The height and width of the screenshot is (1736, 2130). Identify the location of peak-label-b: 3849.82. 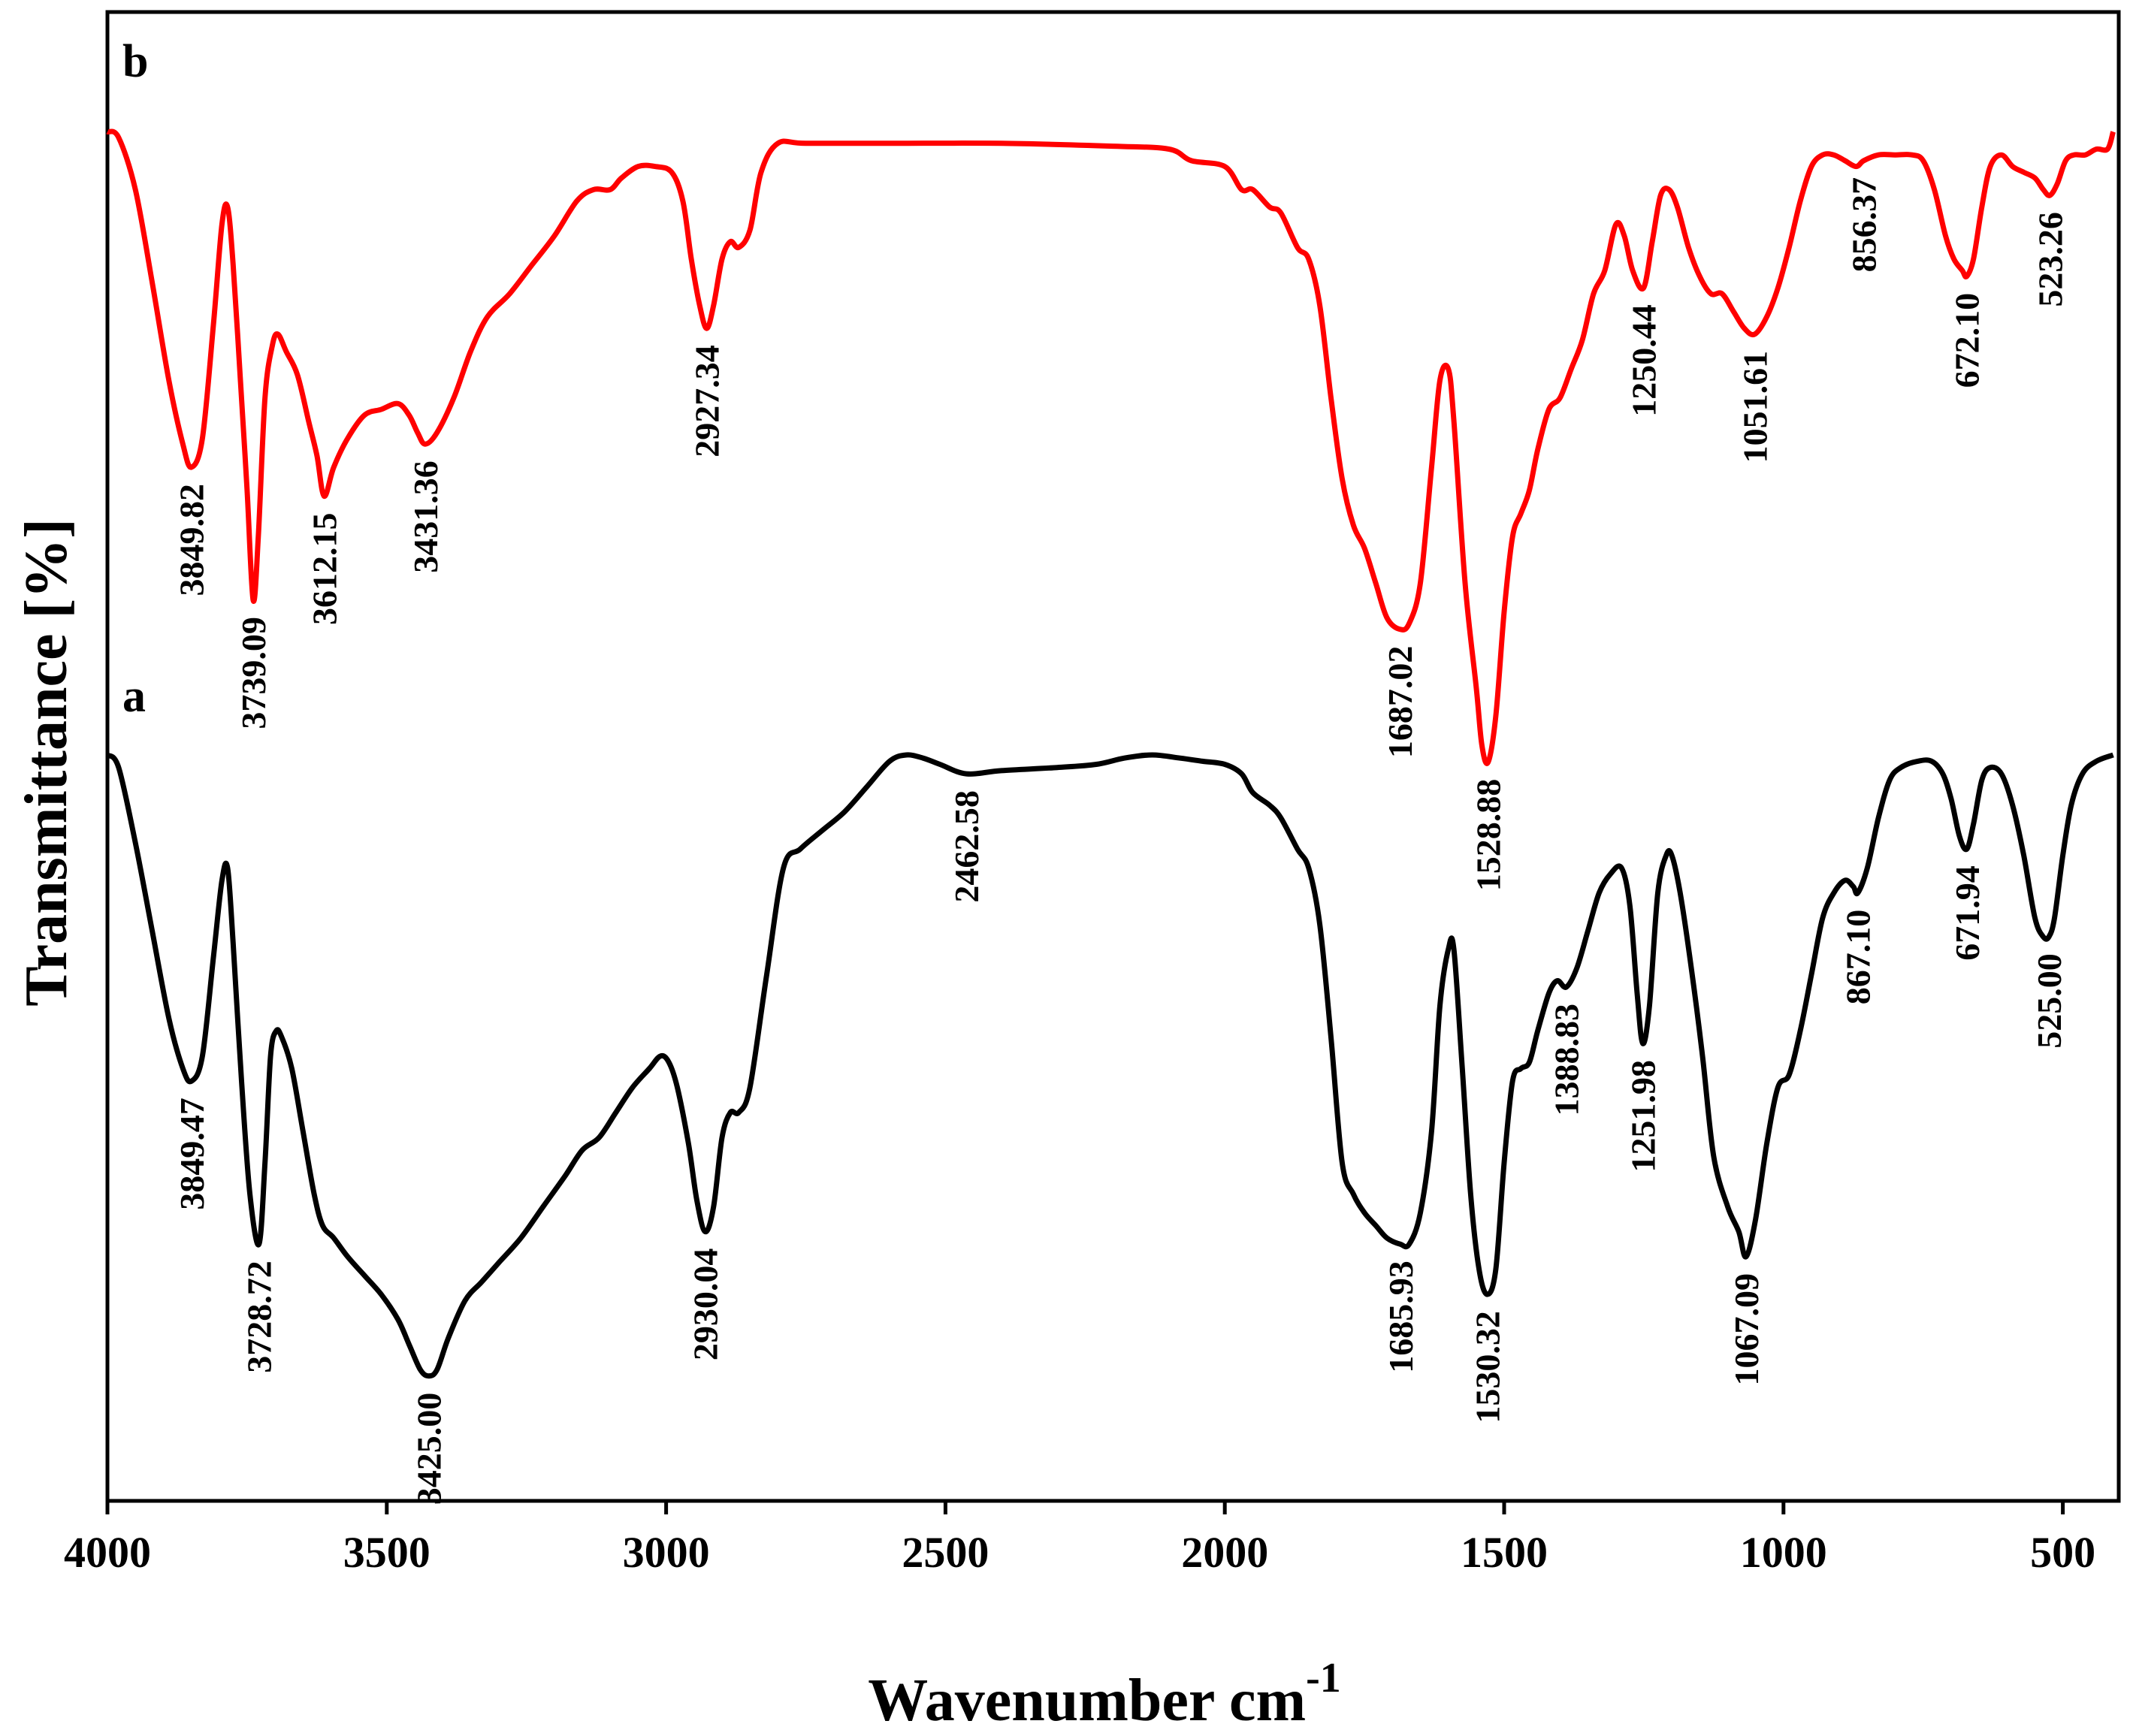
(192, 540).